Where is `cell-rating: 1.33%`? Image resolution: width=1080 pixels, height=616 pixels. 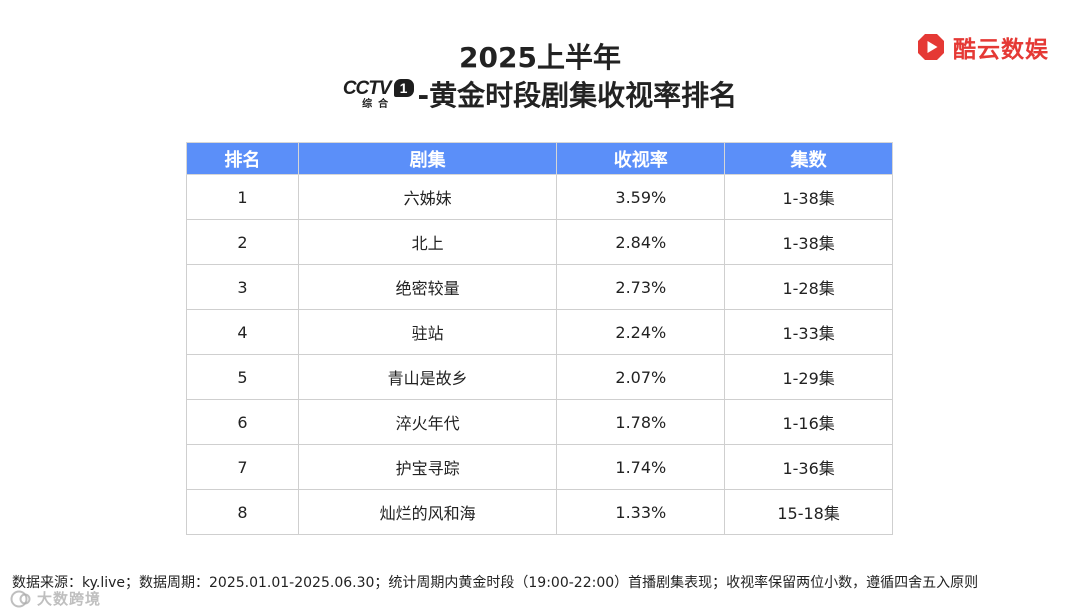
cell-rating: 1.33% is located at coordinates (641, 512).